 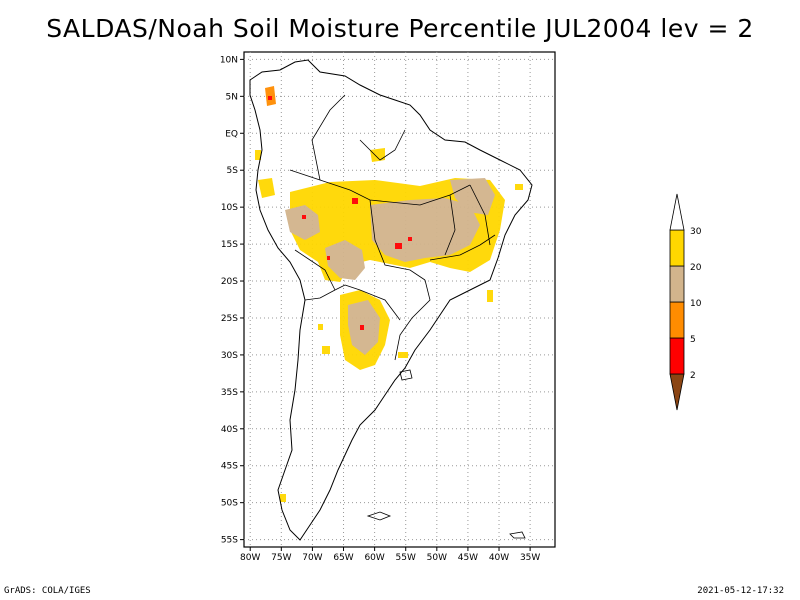 What do you see at coordinates (229, 208) in the screenshot?
I see `lat-tick-label: 10S` at bounding box center [229, 208].